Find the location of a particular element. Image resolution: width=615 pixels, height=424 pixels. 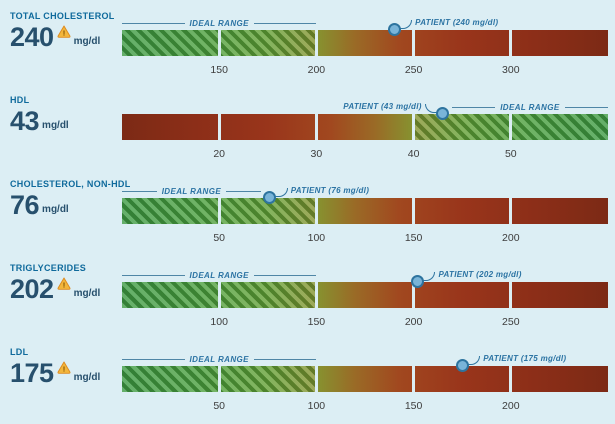

metric-name: CHOLESTEROL, NON-HDL is located at coordinates (70, 184).